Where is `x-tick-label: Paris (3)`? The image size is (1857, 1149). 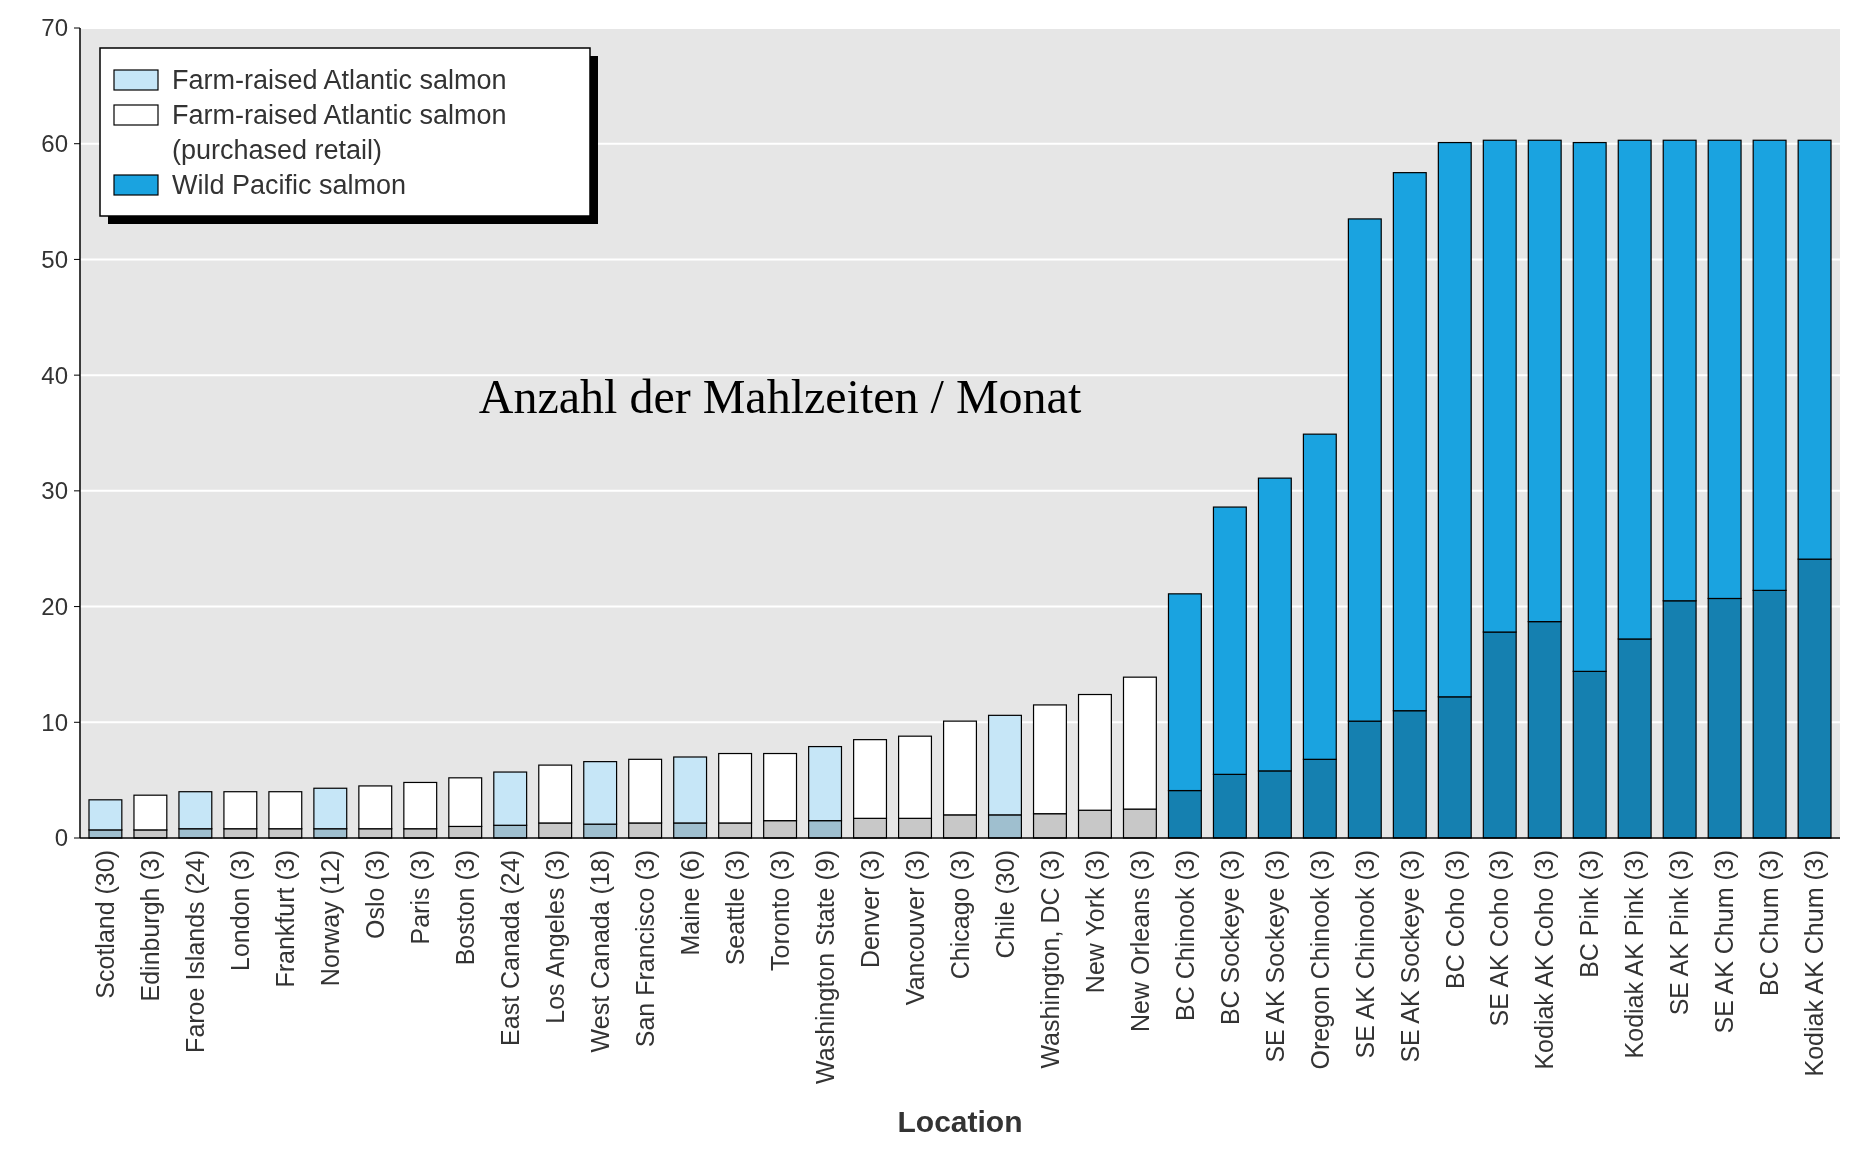 x-tick-label: Paris (3) is located at coordinates (420, 897).